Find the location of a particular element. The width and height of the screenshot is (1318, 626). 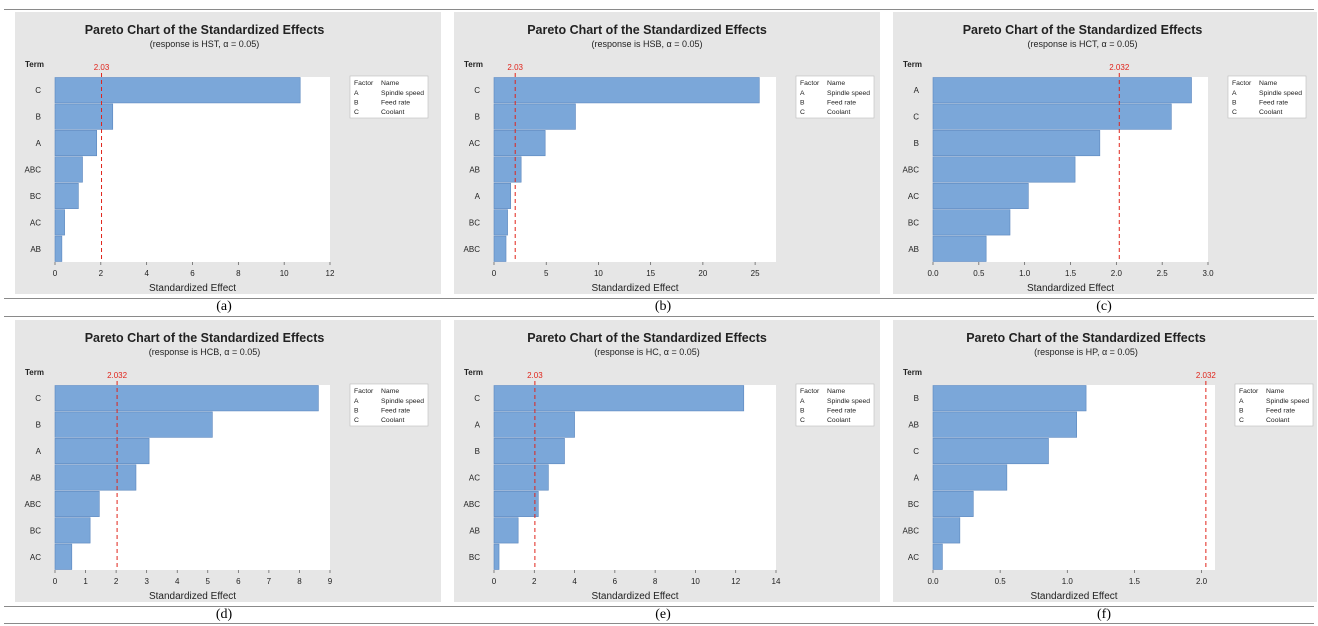

x-tick-label: 25 is located at coordinates (755, 273).